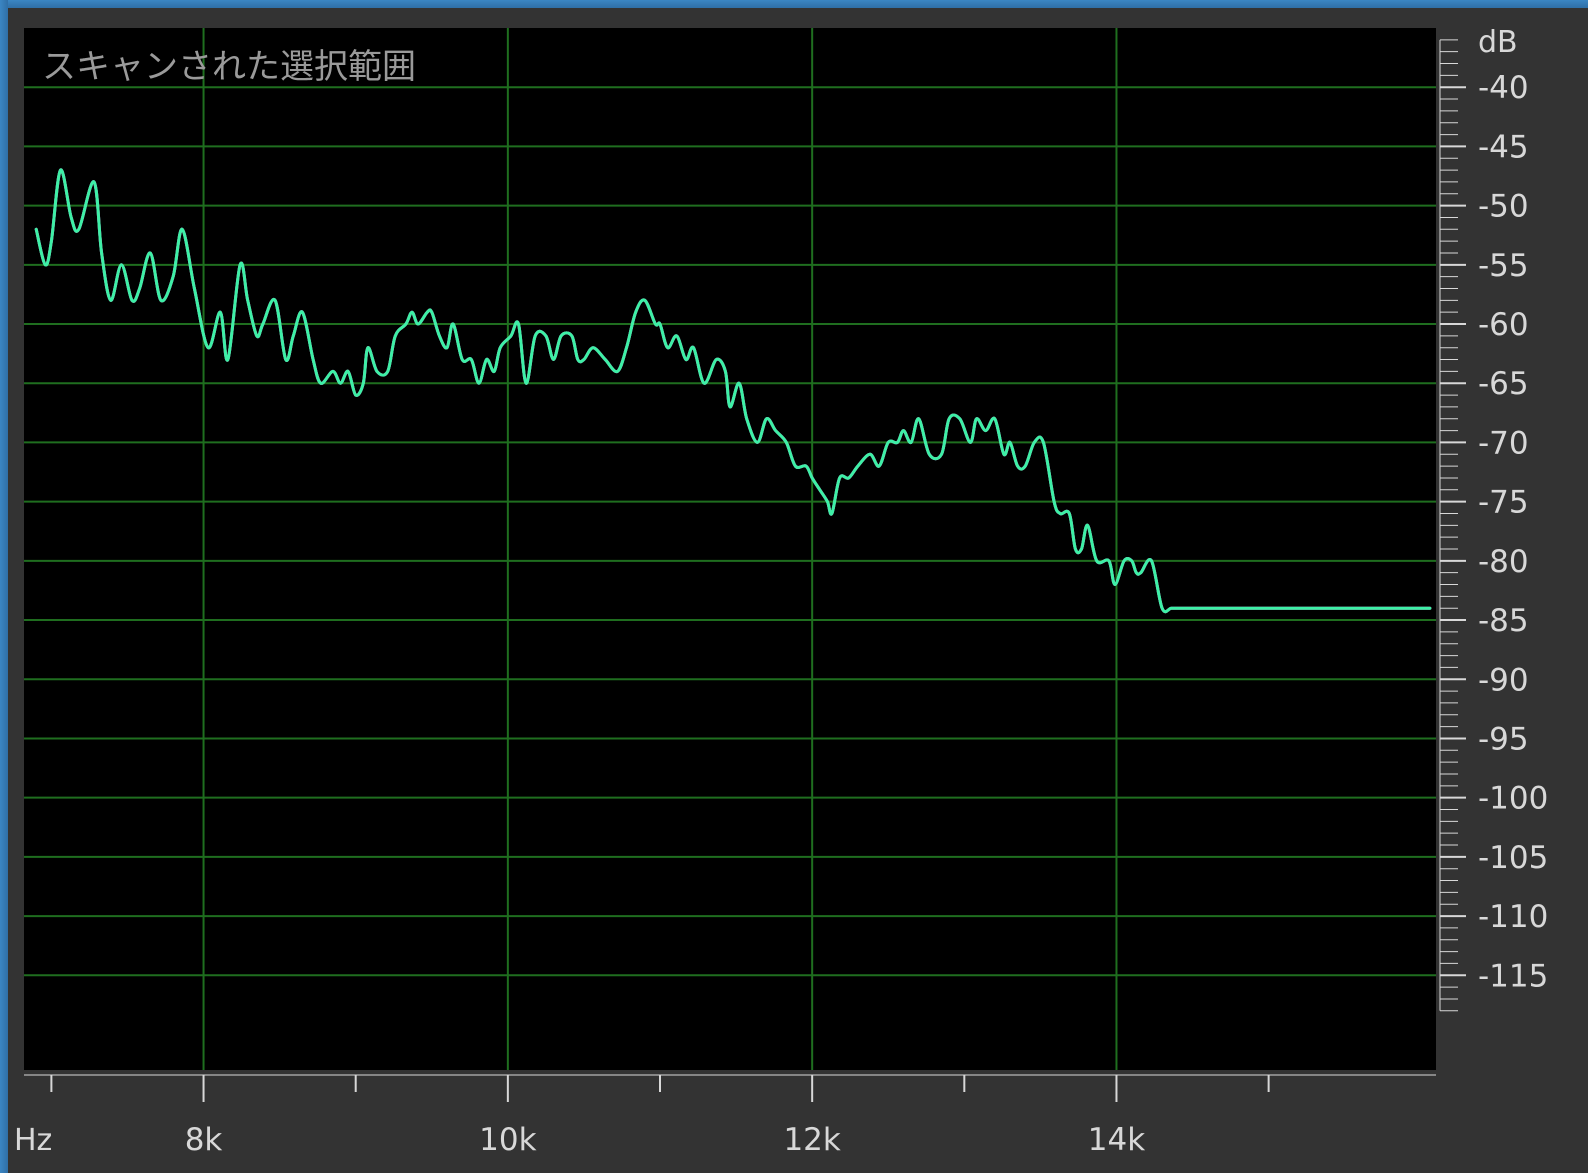  What do you see at coordinates (811, 1140) in the screenshot?
I see `x-tick-label: 12k` at bounding box center [811, 1140].